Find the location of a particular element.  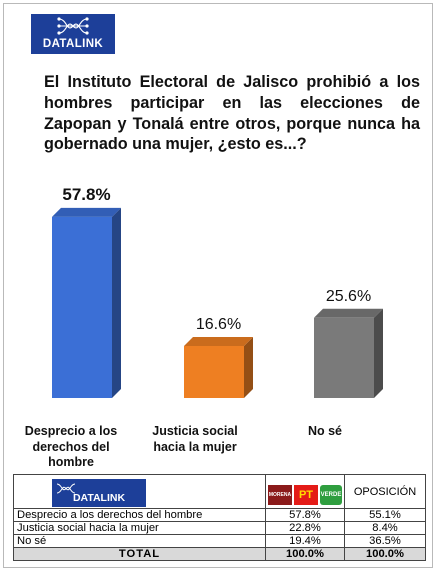

value-label: 57.8% is located at coordinates (86, 194).